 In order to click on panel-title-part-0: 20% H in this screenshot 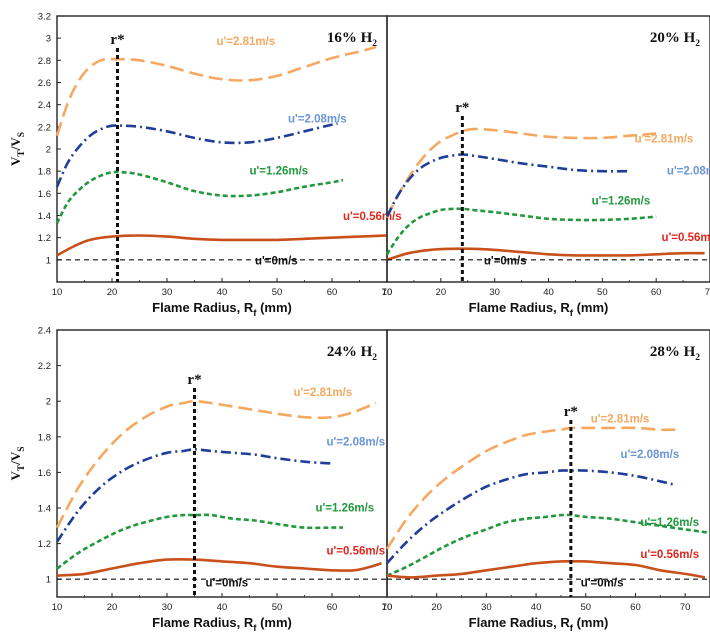, I will do `click(673, 38)`.